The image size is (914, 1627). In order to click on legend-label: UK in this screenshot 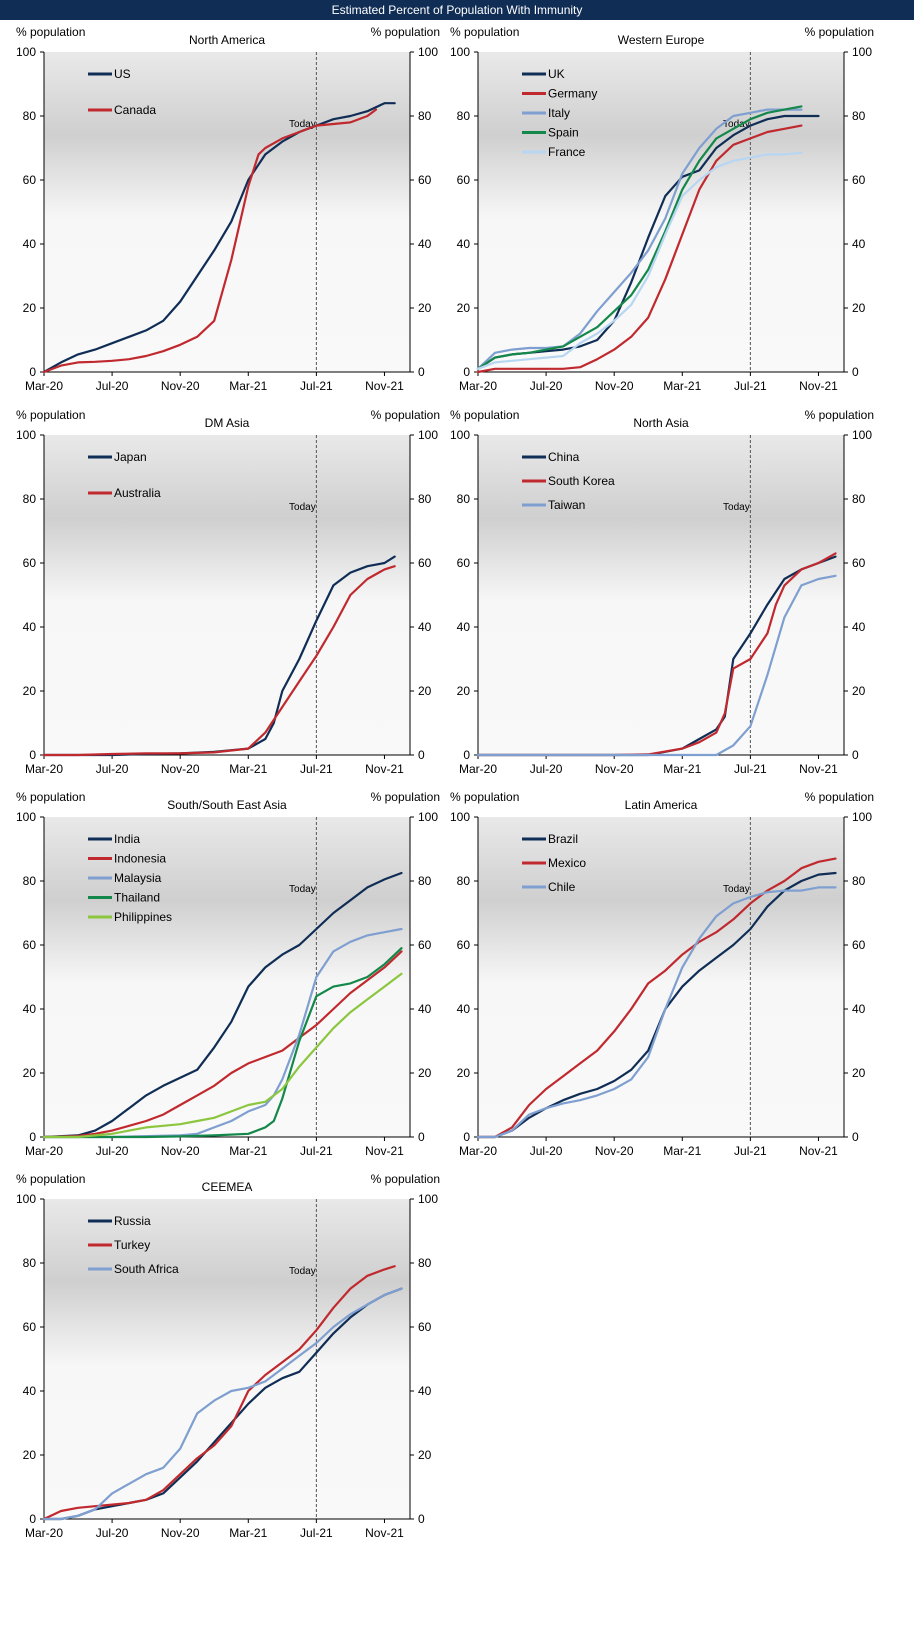, I will do `click(556, 74)`.